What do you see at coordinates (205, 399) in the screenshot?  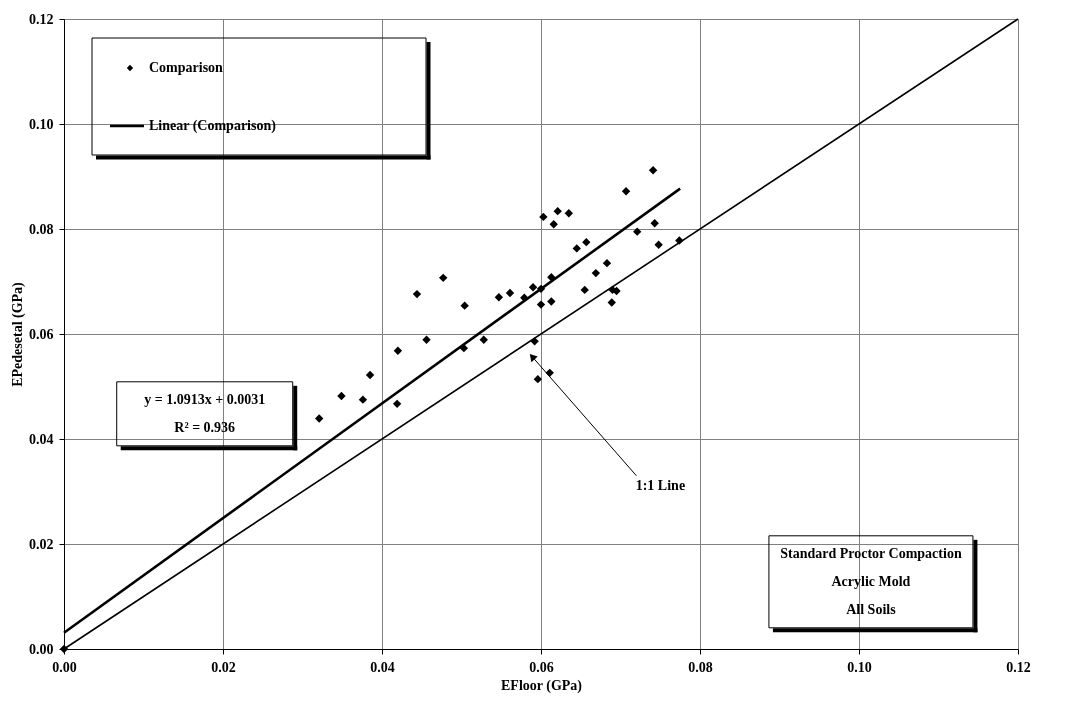 I see `annotation: y = 1.0913x + 0.0031` at bounding box center [205, 399].